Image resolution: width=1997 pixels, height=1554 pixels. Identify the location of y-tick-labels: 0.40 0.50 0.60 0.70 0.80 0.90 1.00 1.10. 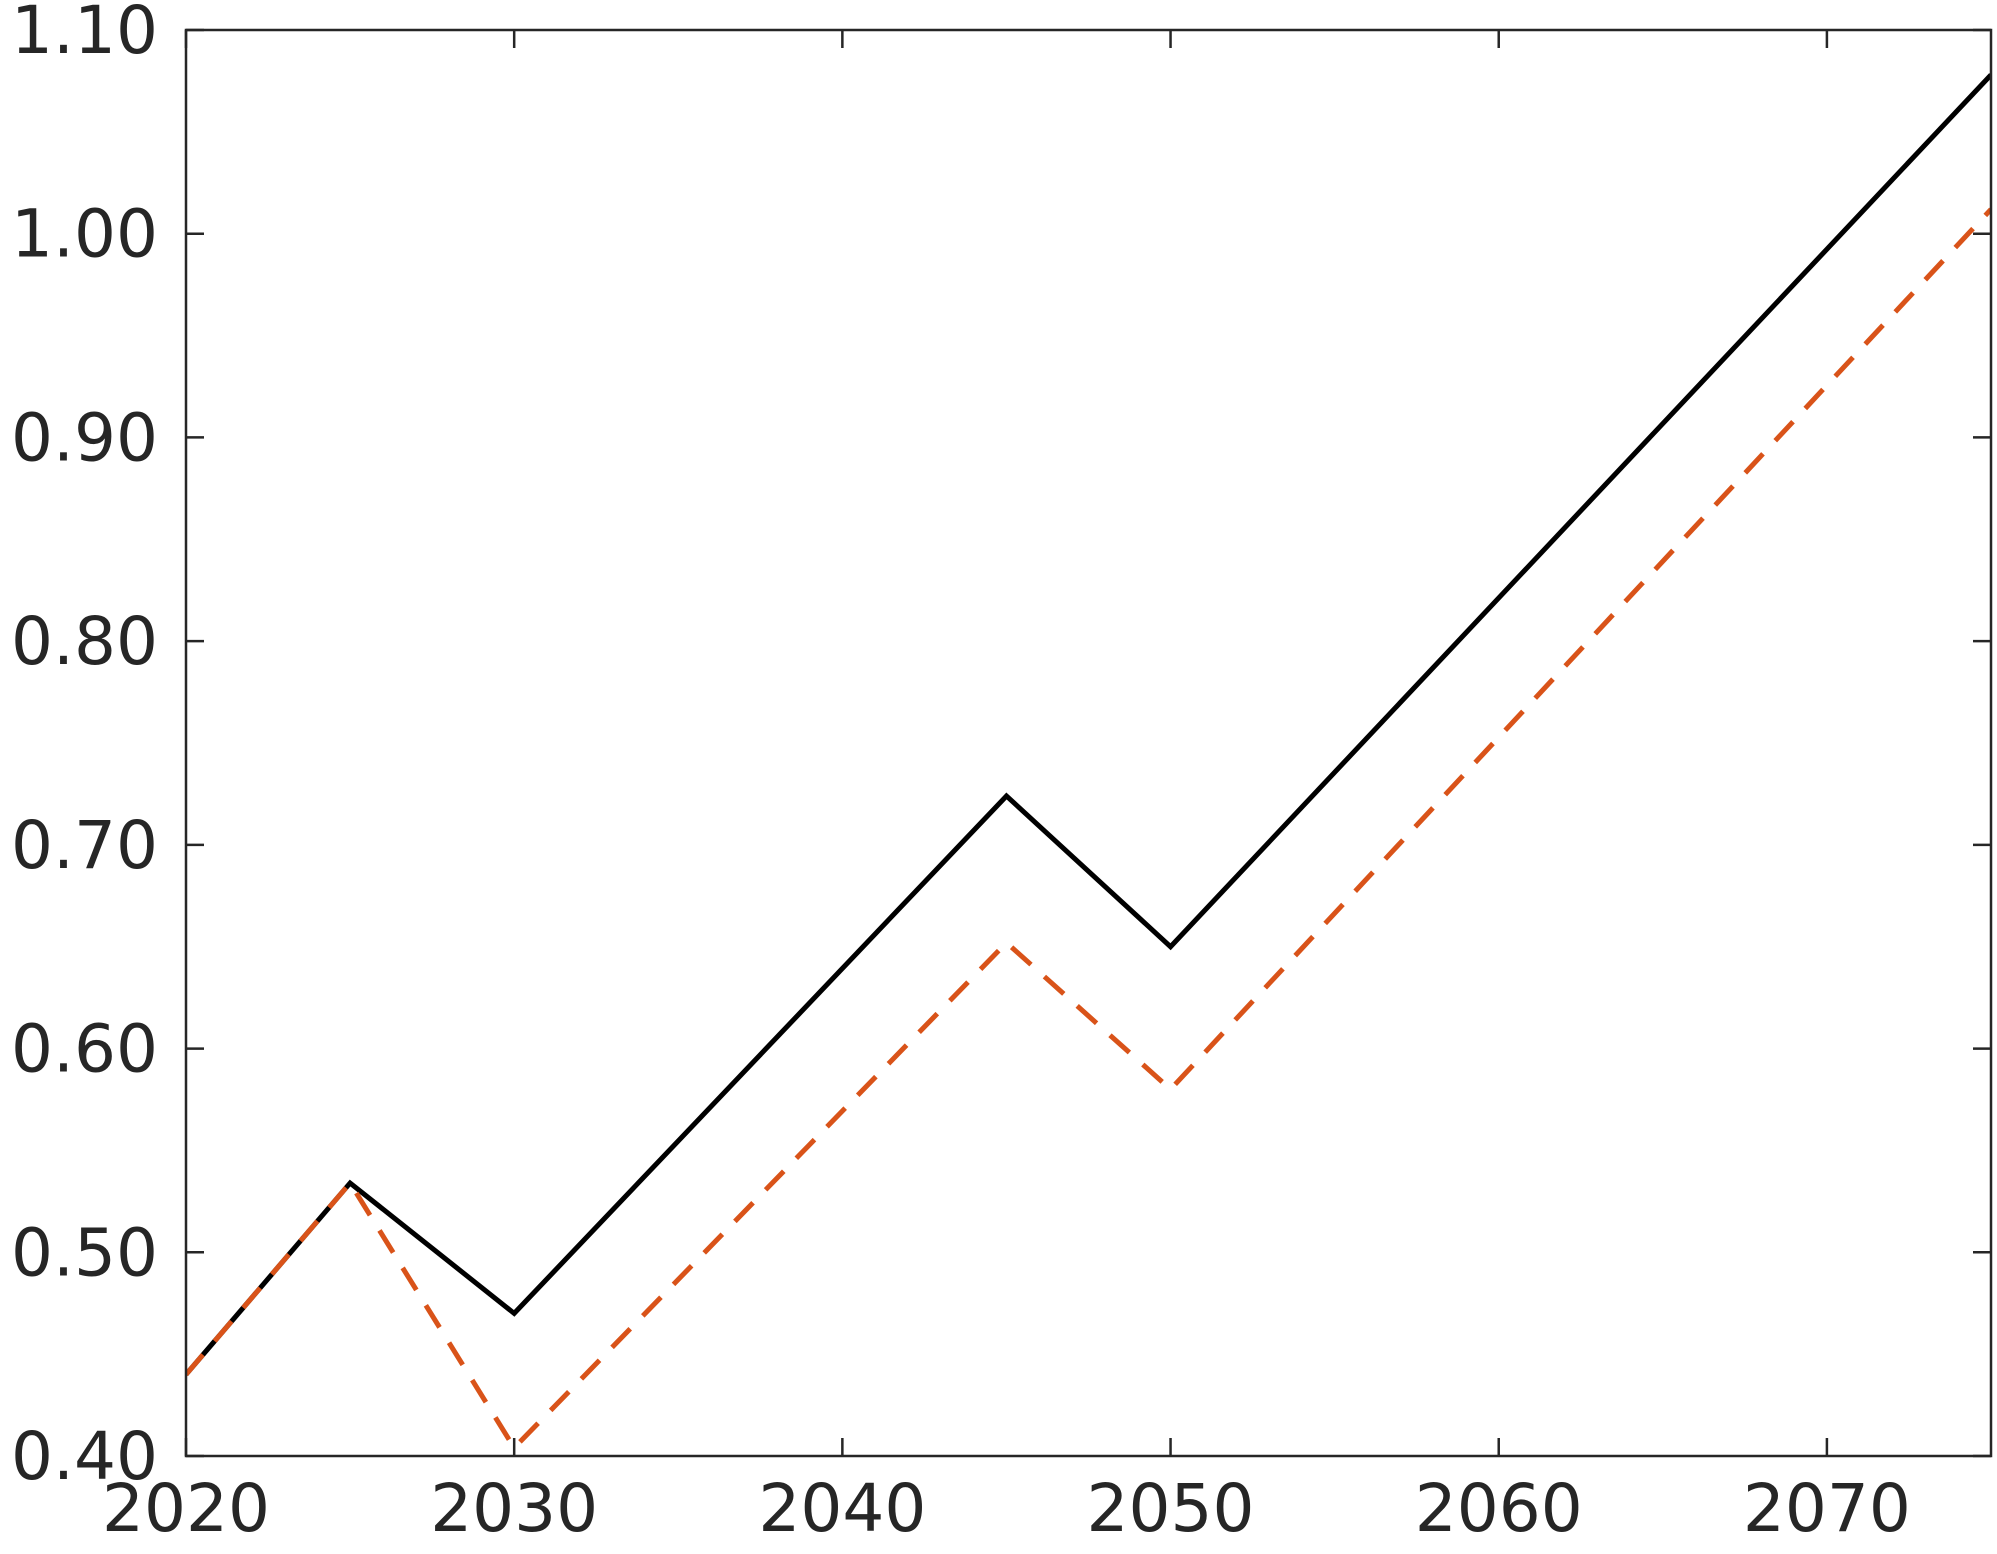
(84, 747).